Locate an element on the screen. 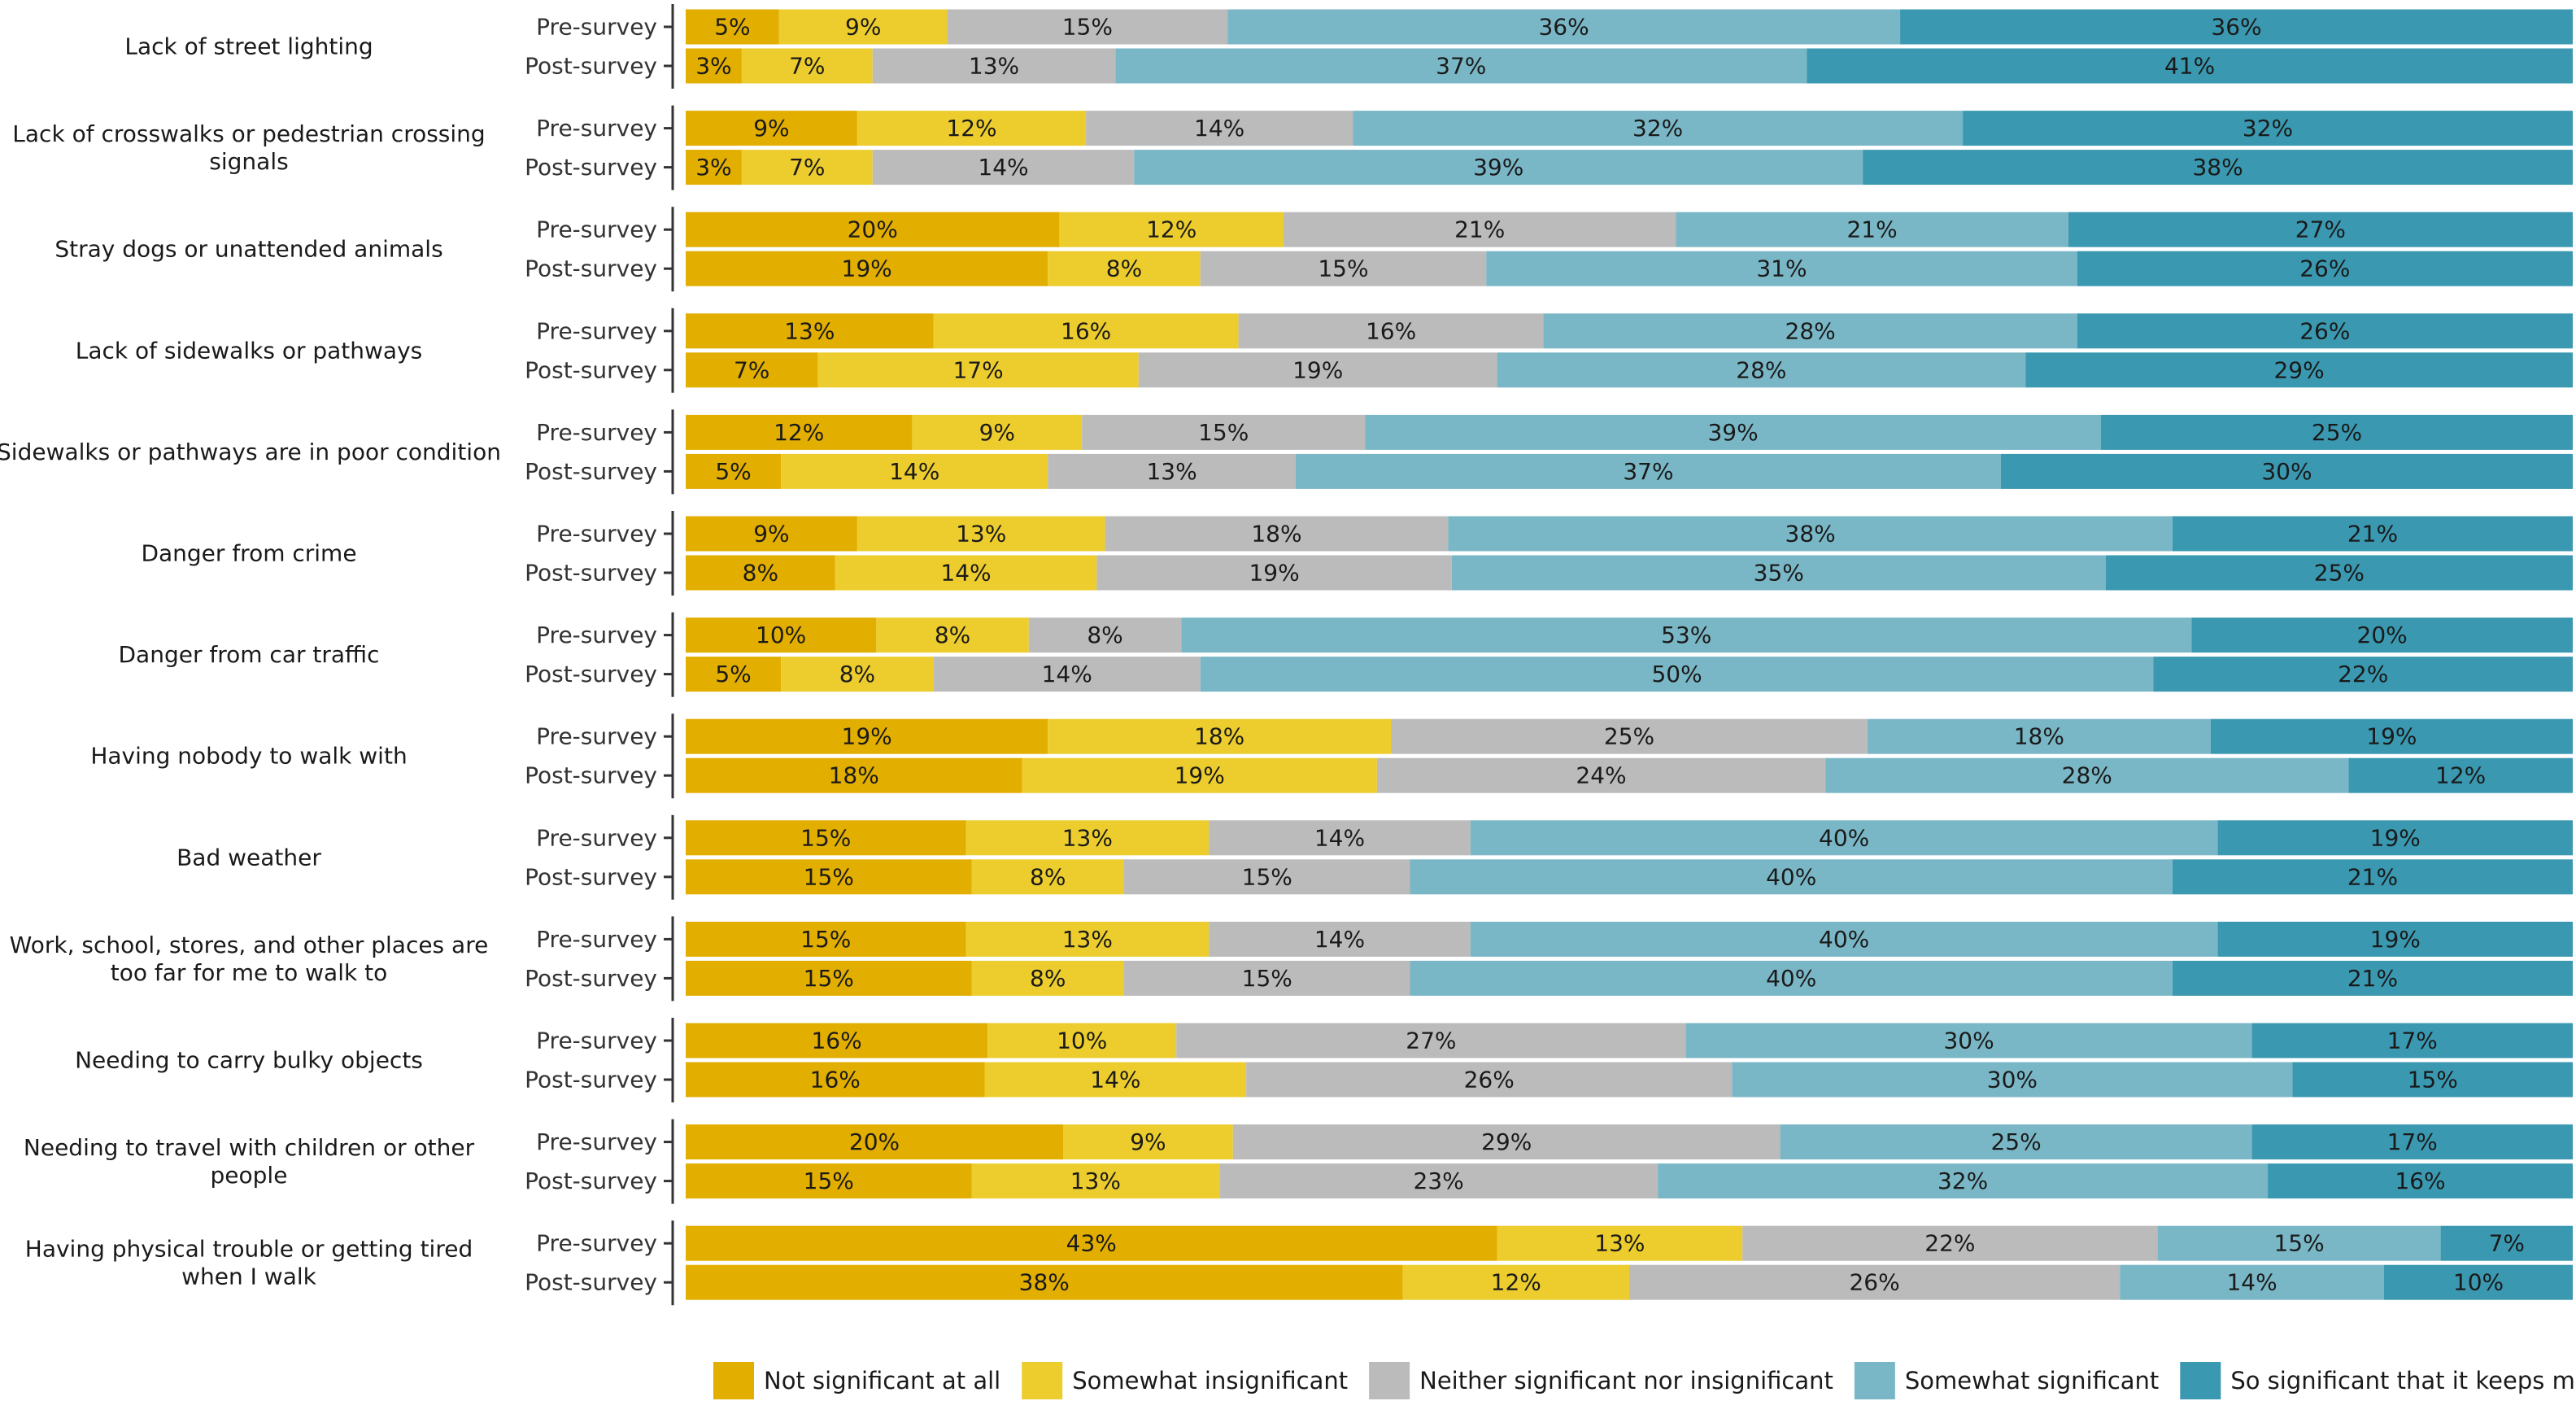 Image resolution: width=2576 pixels, height=1401 pixels. data-label: 32% is located at coordinates (2268, 128).